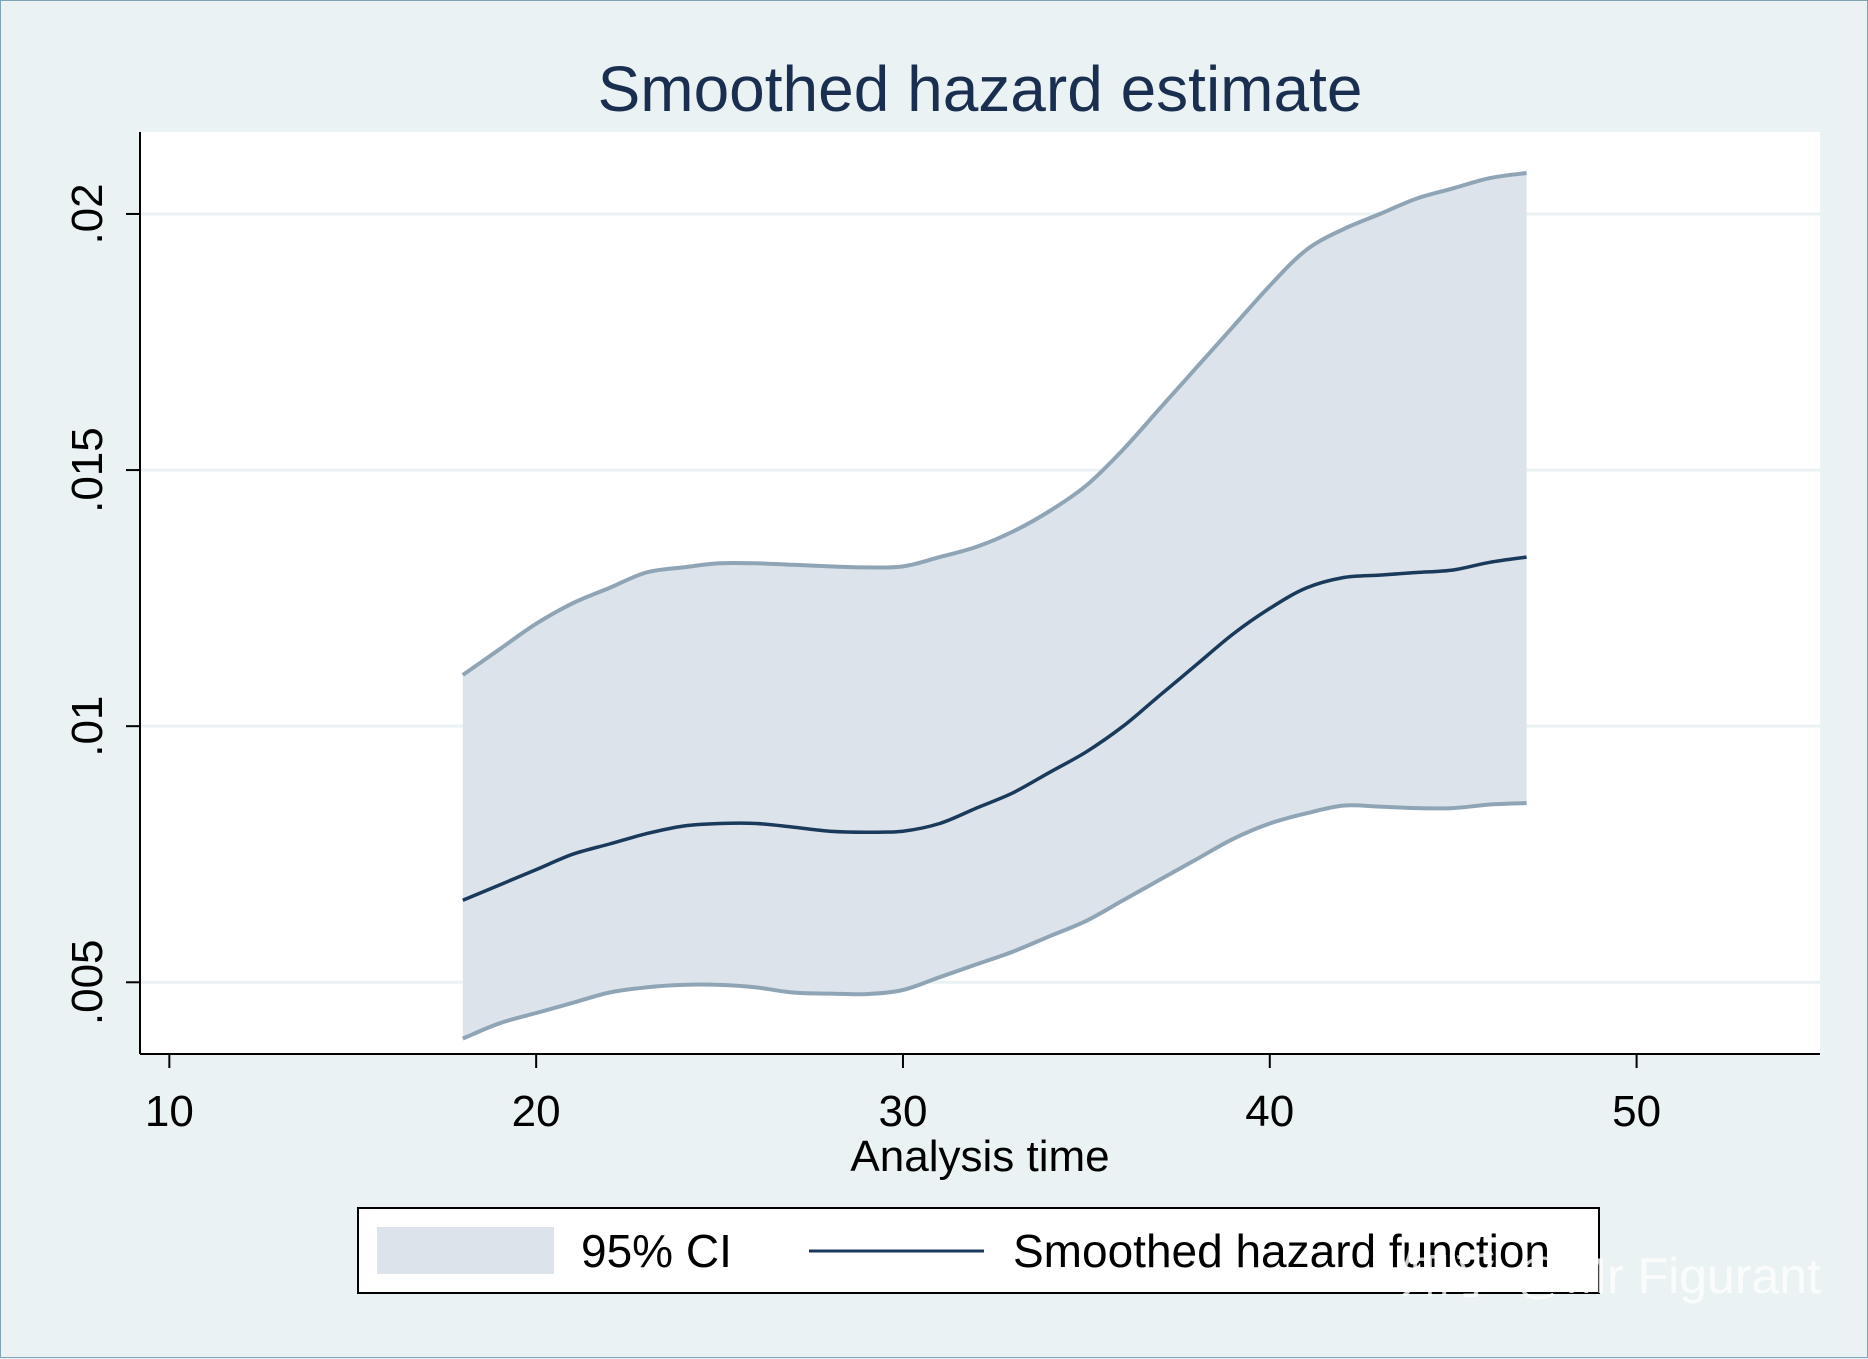 The width and height of the screenshot is (1868, 1359). What do you see at coordinates (1281, 1251) in the screenshot?
I see `legend-label-hazard: Smoothed hazard function` at bounding box center [1281, 1251].